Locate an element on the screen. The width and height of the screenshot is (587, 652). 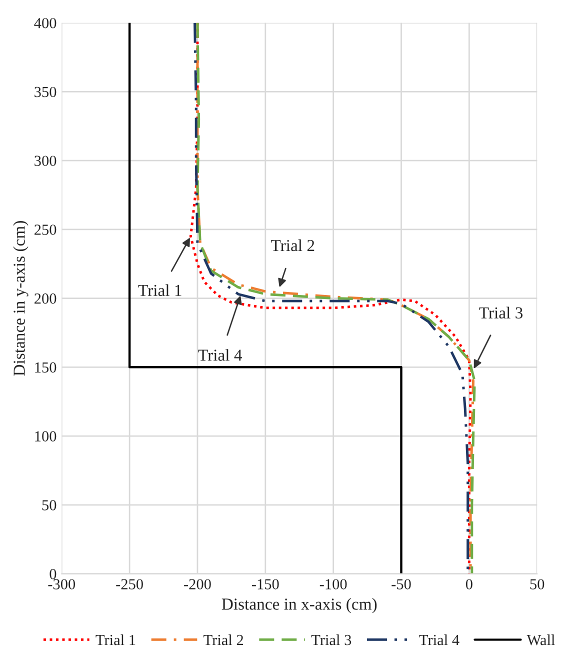
annotation: Trial 1 is located at coordinates (160, 290).